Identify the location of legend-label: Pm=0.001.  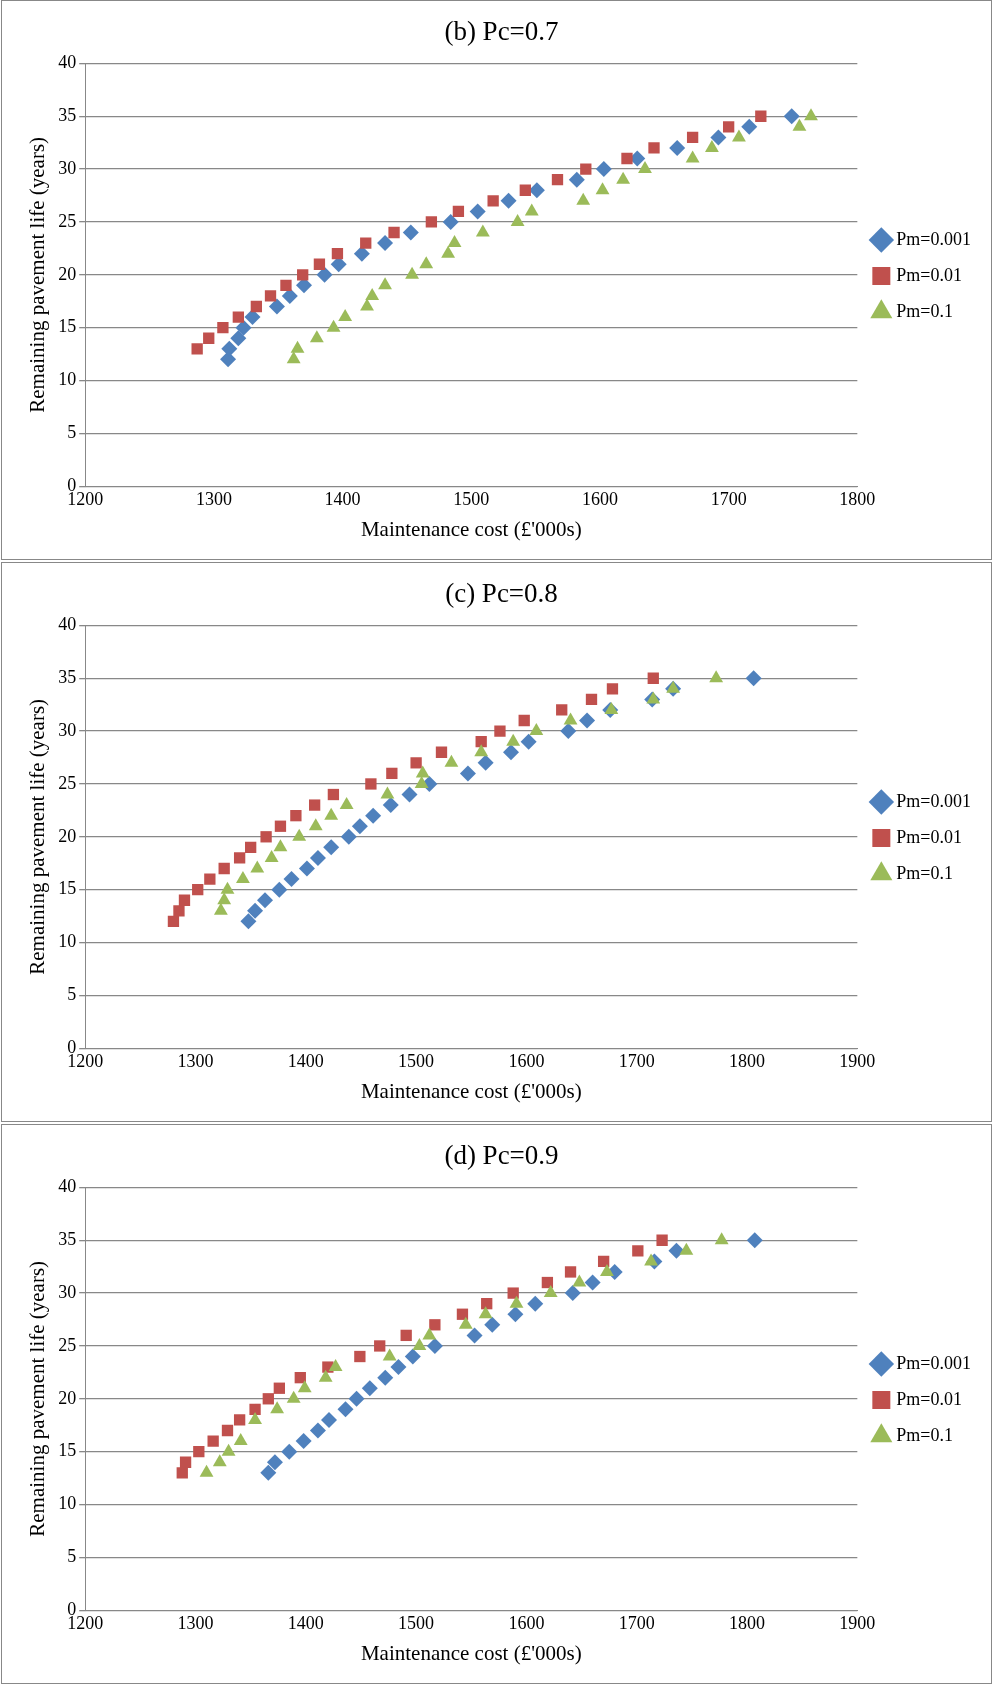
(934, 800).